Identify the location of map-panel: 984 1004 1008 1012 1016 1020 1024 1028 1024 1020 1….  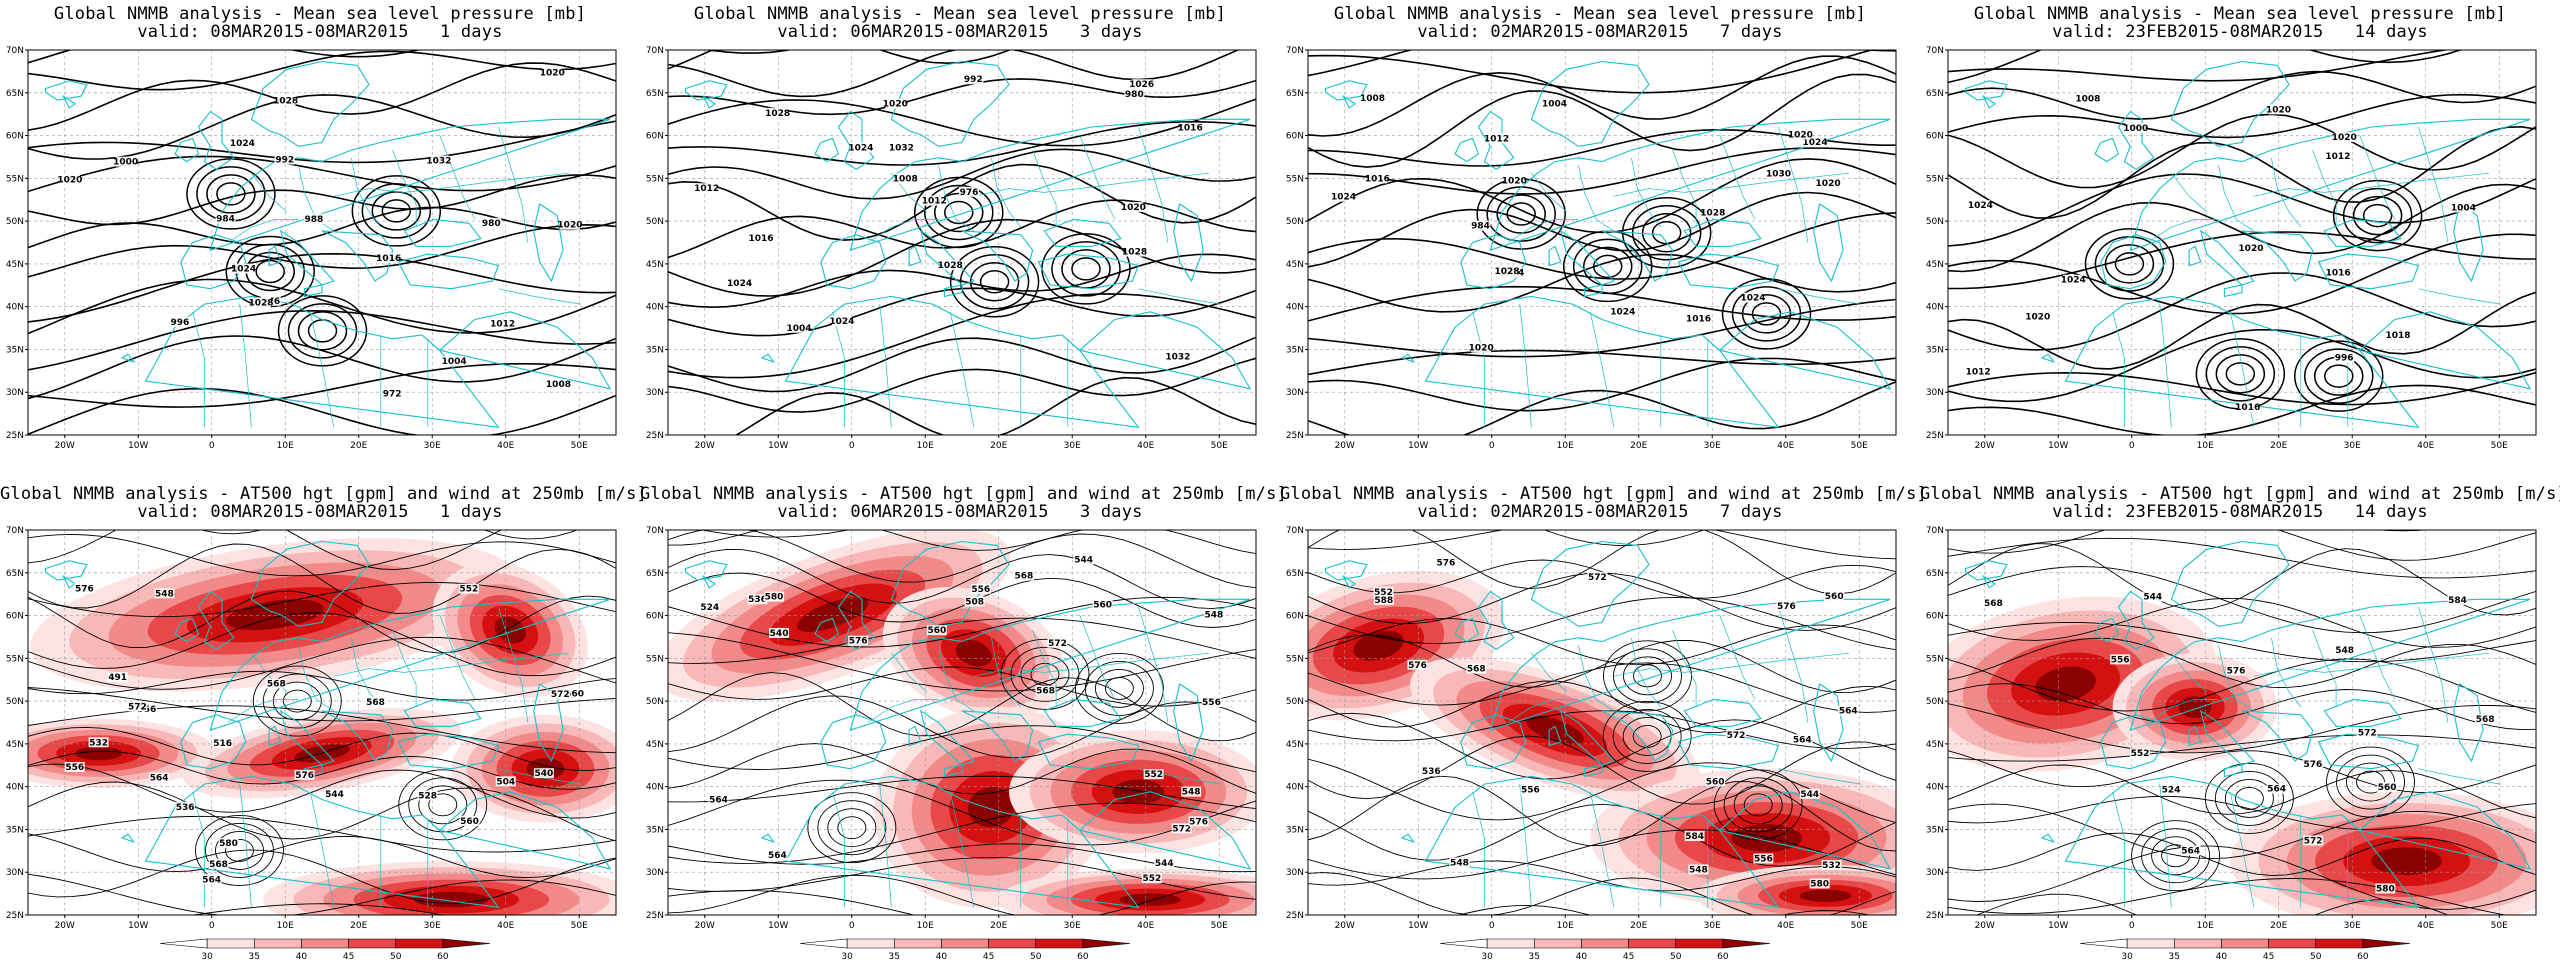
(1600, 240).